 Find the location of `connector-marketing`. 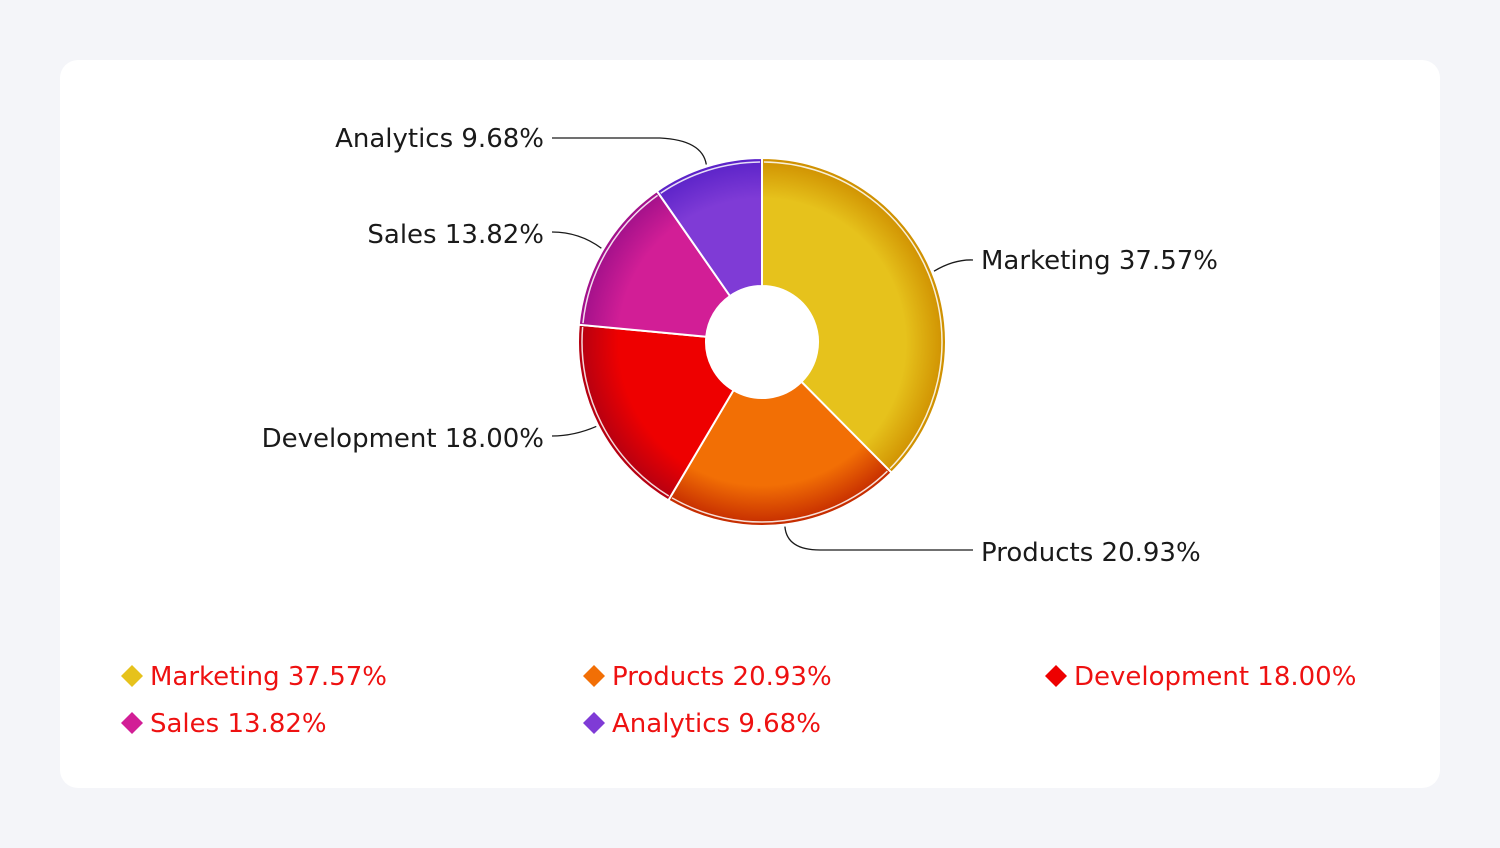

connector-marketing is located at coordinates (953, 265).